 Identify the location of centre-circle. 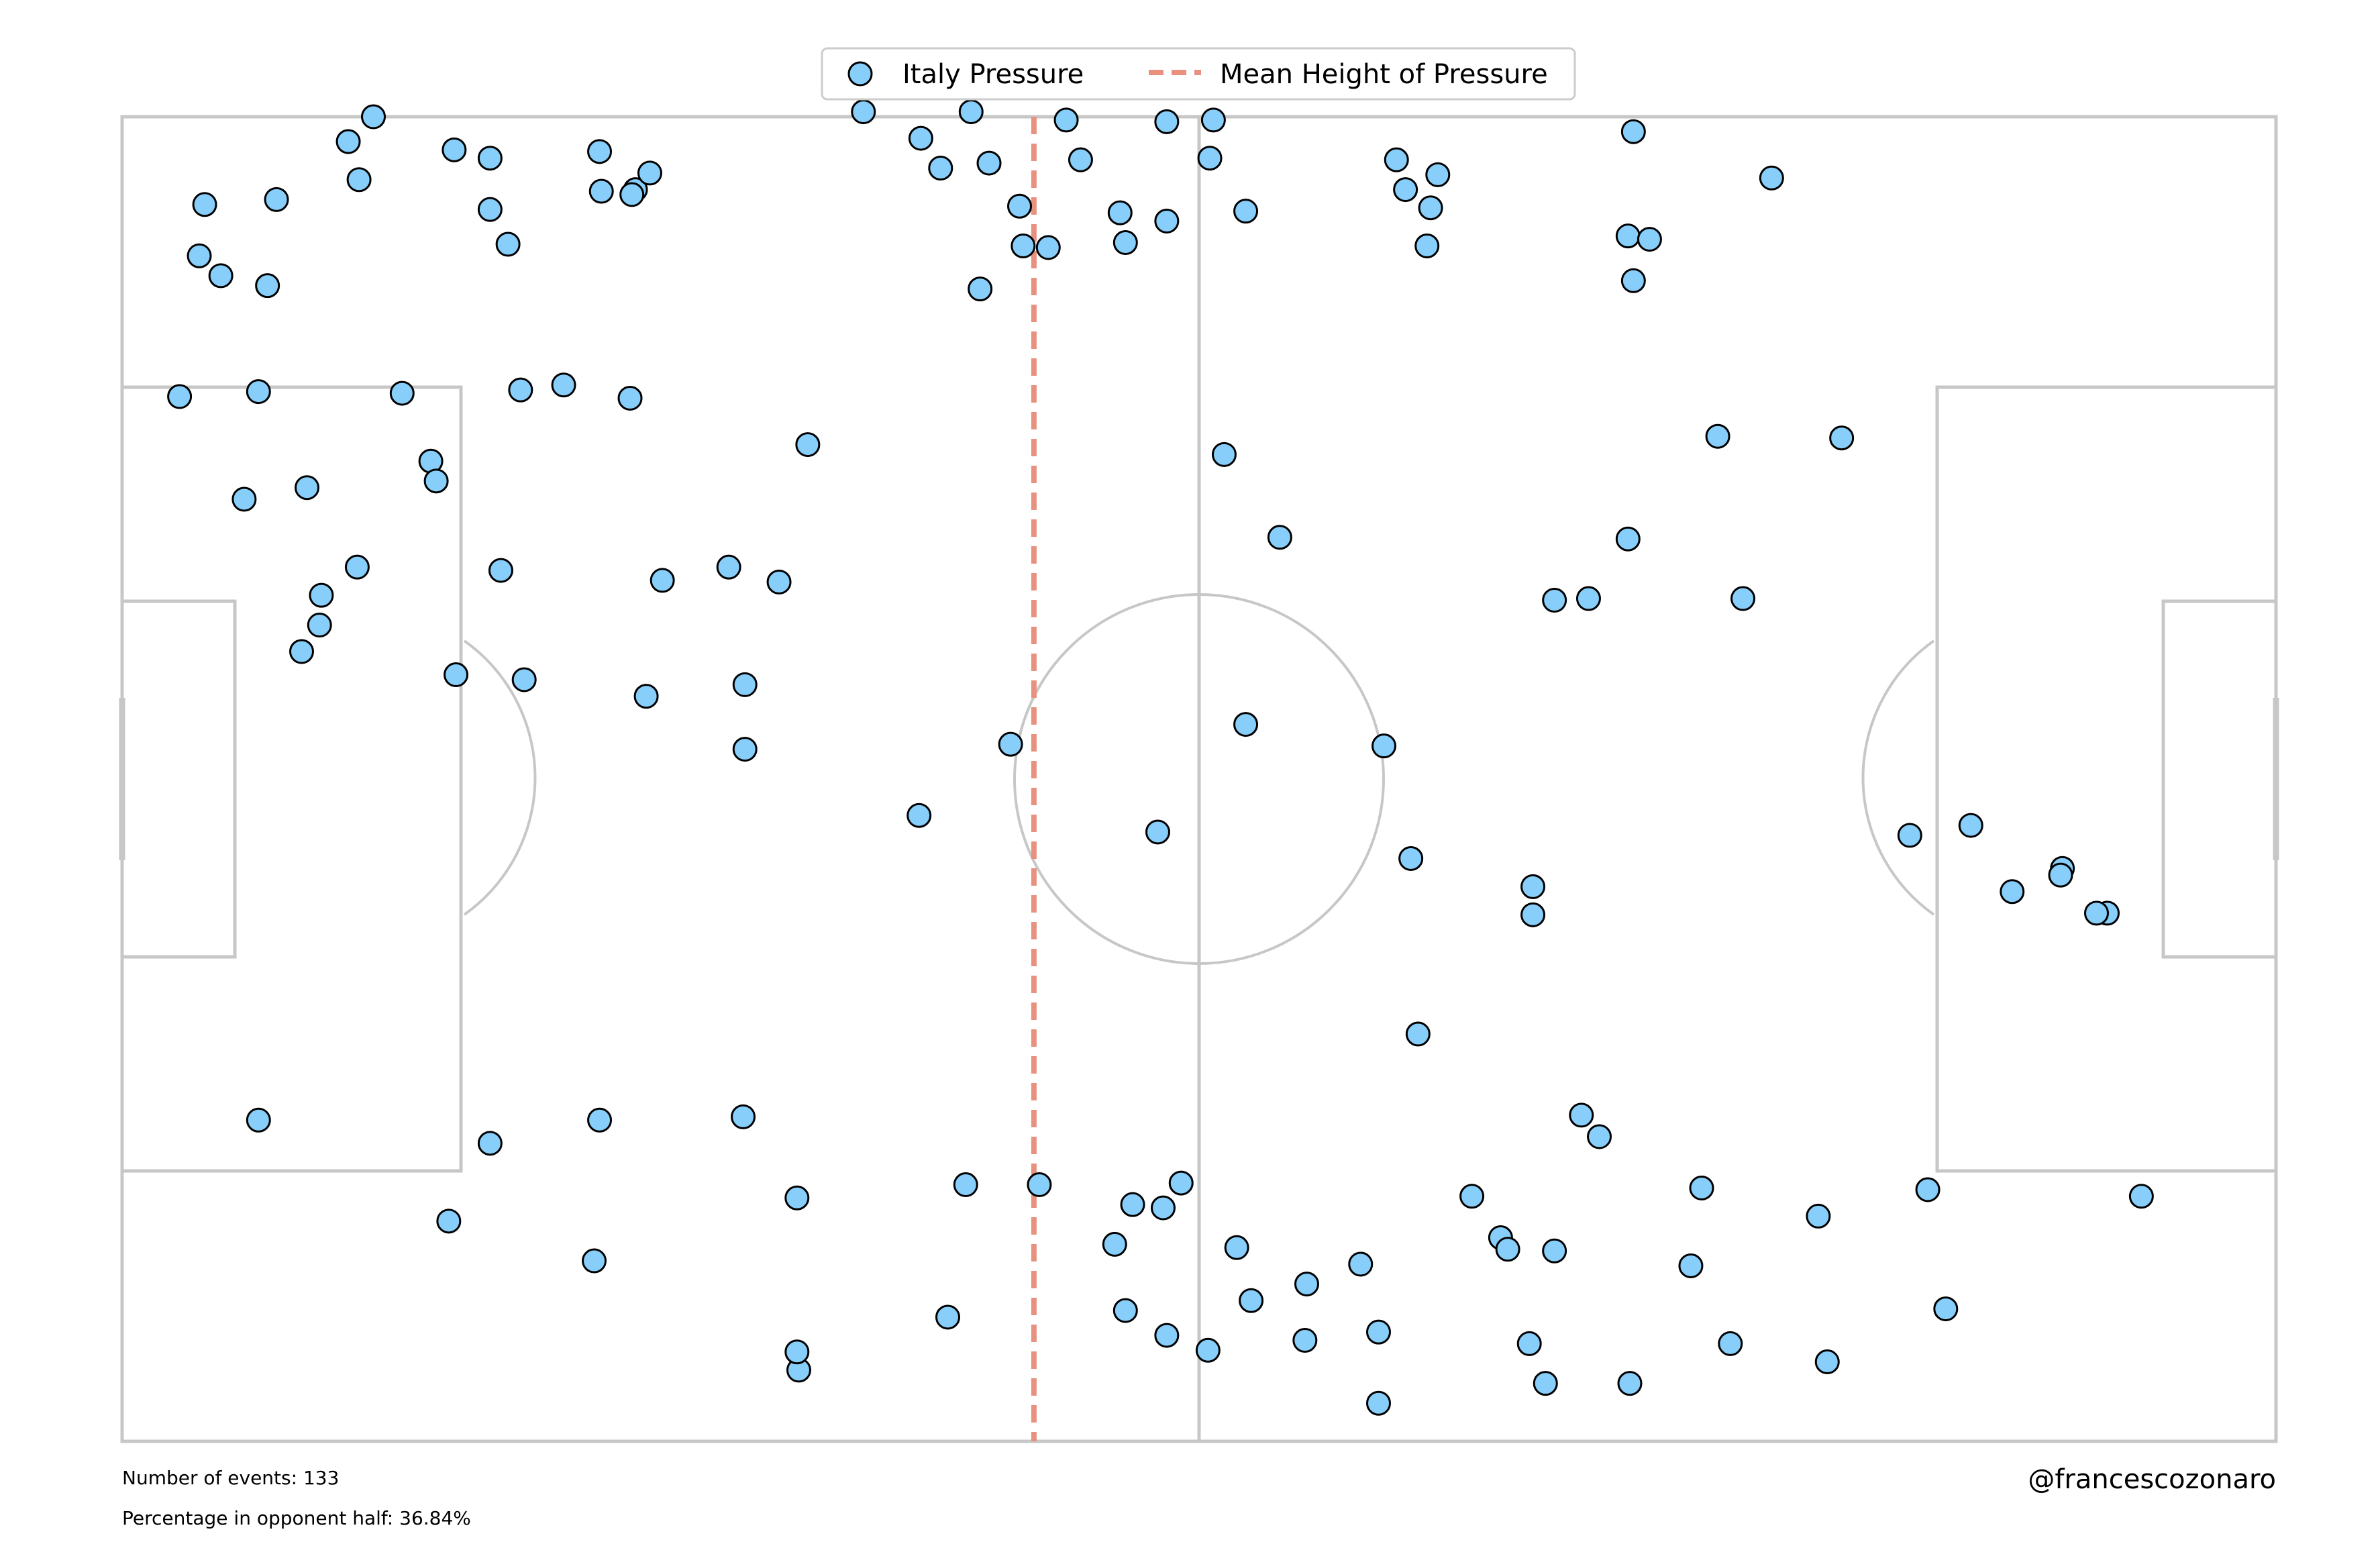
(1199, 779).